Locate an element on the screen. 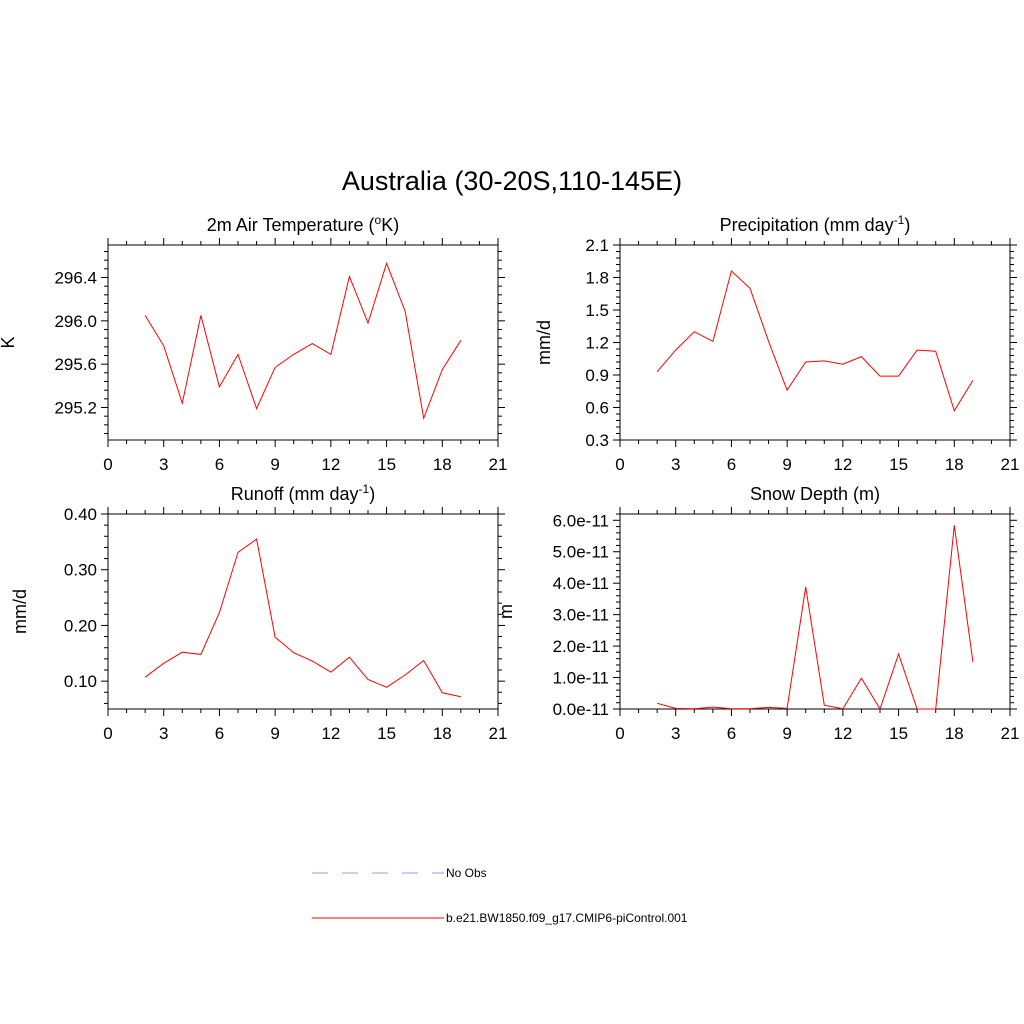  y-tick-label: 0.3 is located at coordinates (597, 440).